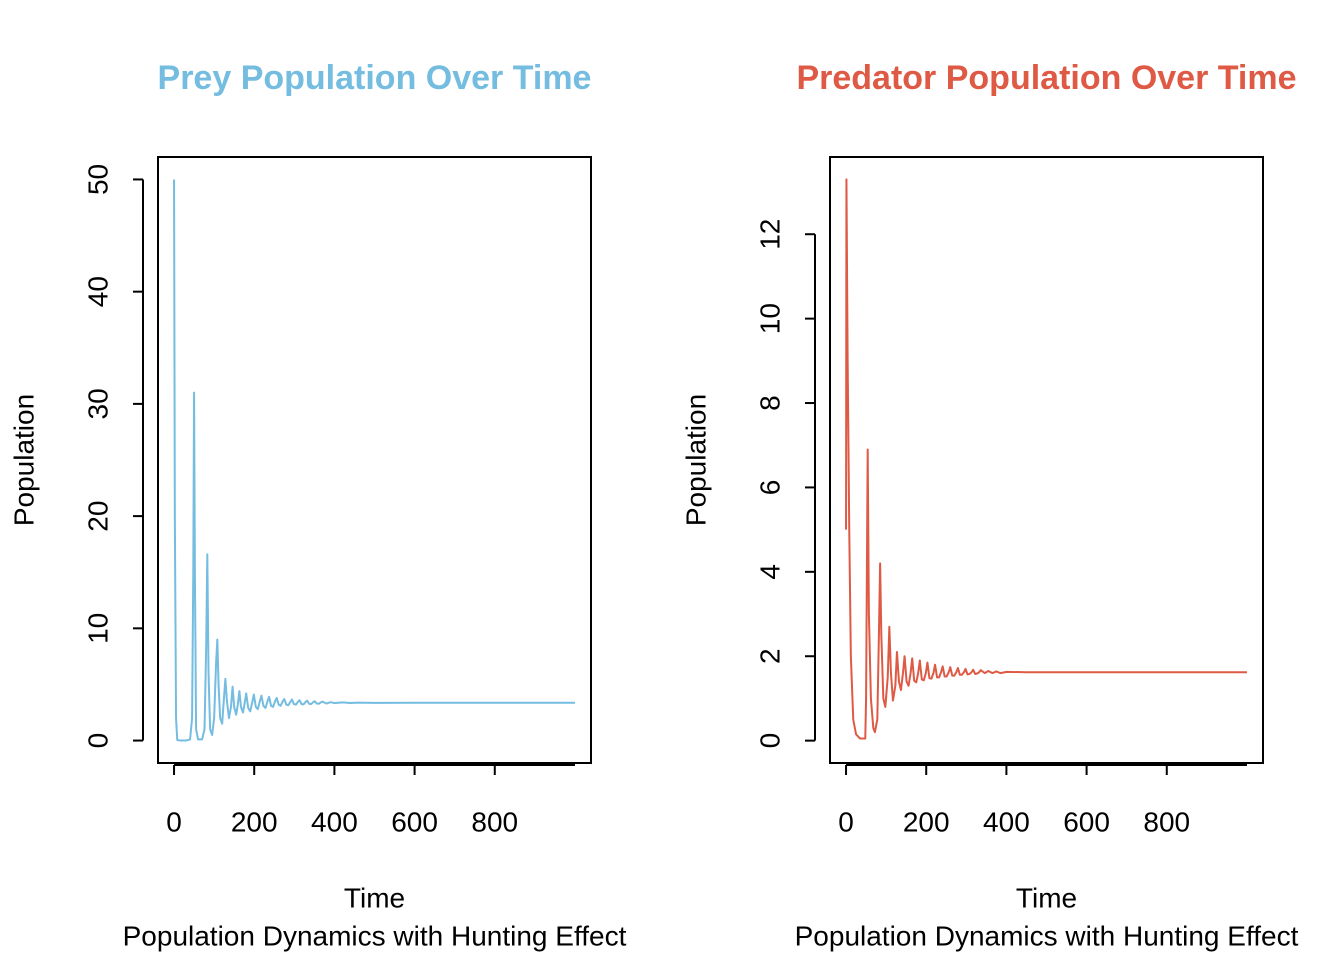 Image resolution: width=1344 pixels, height=965 pixels. I want to click on y-tick-label: 2, so click(769, 656).